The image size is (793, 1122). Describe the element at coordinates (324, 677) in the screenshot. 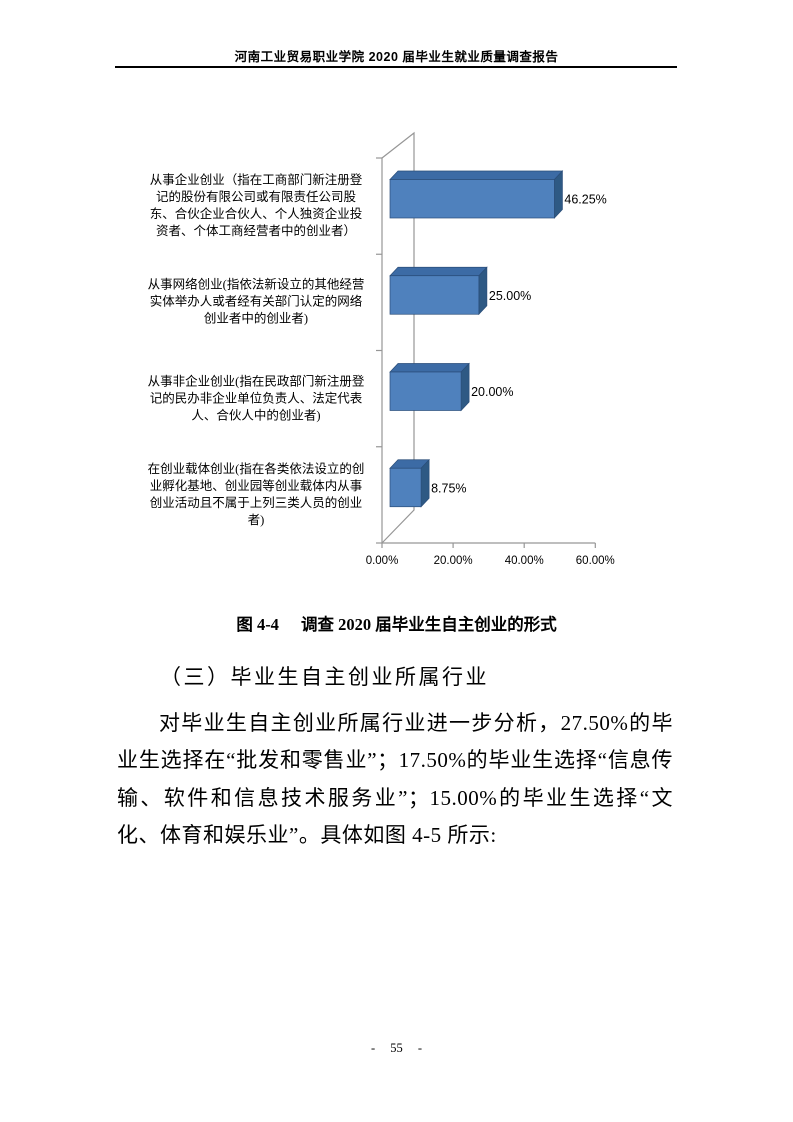

I see `section-heading: （三）毕业生自主创业所属行业` at that location.